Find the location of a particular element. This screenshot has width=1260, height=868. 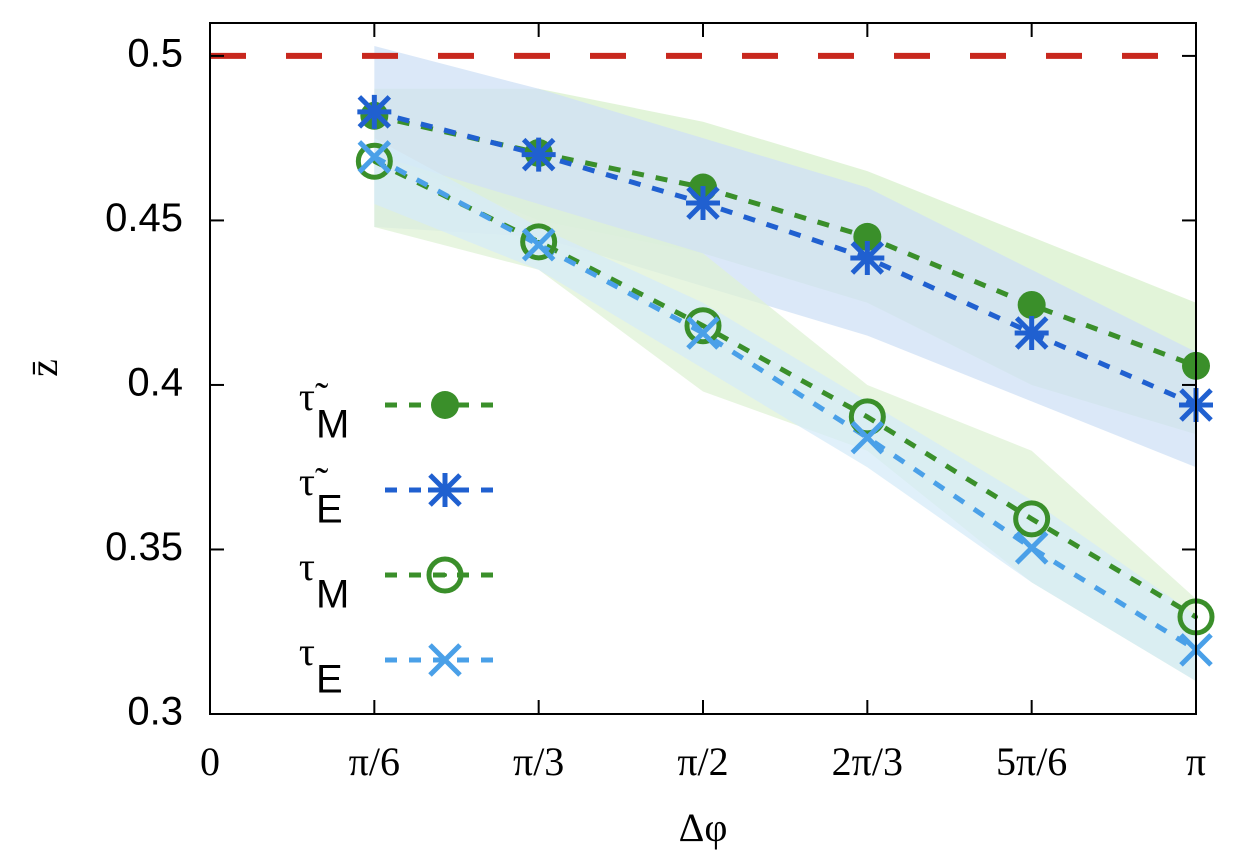

x-tick-label: π/3 is located at coordinates (538, 761).